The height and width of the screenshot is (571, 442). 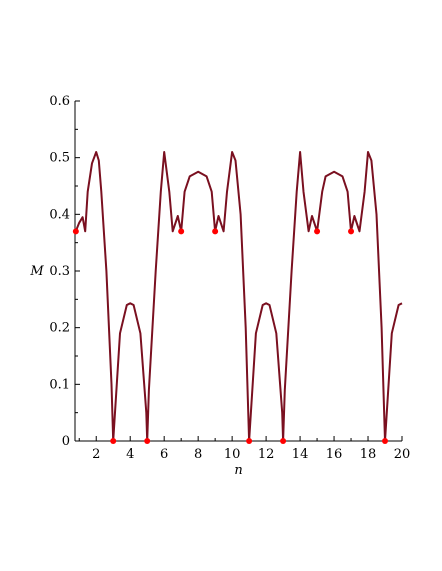 I want to click on x-tick-label: 4, so click(x=130, y=454).